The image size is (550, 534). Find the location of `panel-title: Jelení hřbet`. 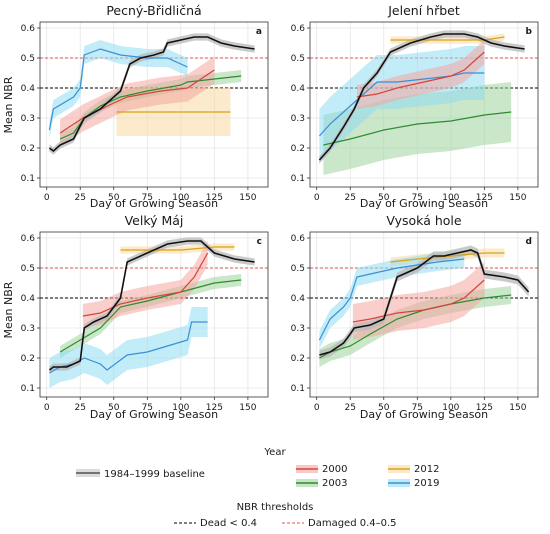

panel-title: Jelení hřbet is located at coordinates (423, 10).